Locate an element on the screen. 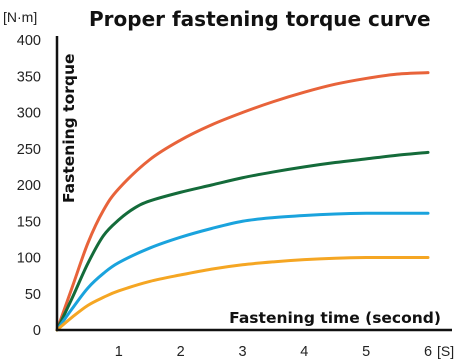 The image size is (454, 361). y-tick-label: 0 is located at coordinates (37, 331).